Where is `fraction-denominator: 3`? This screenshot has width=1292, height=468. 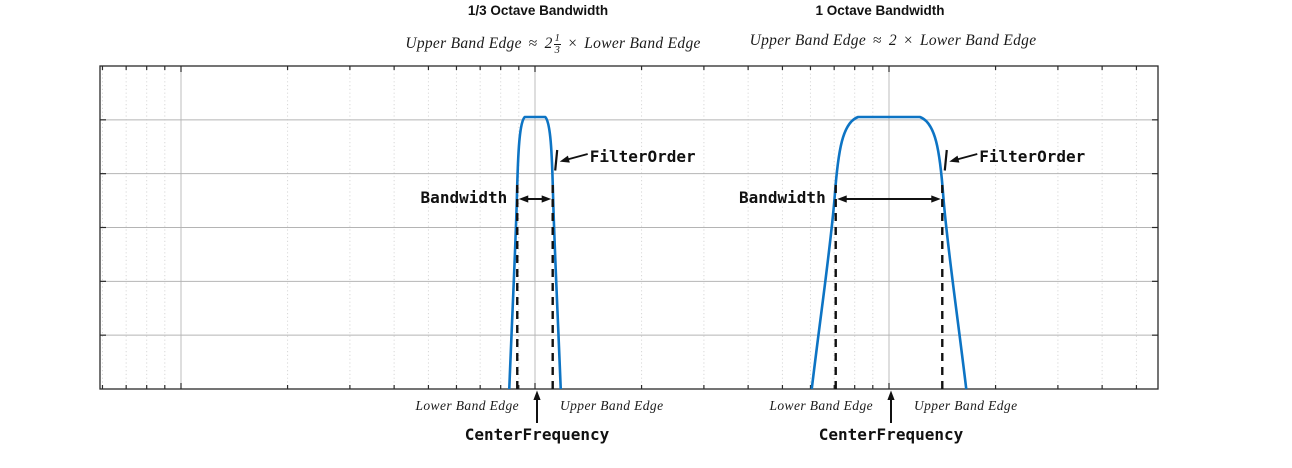
fraction-denominator: 3 is located at coordinates (557, 51).